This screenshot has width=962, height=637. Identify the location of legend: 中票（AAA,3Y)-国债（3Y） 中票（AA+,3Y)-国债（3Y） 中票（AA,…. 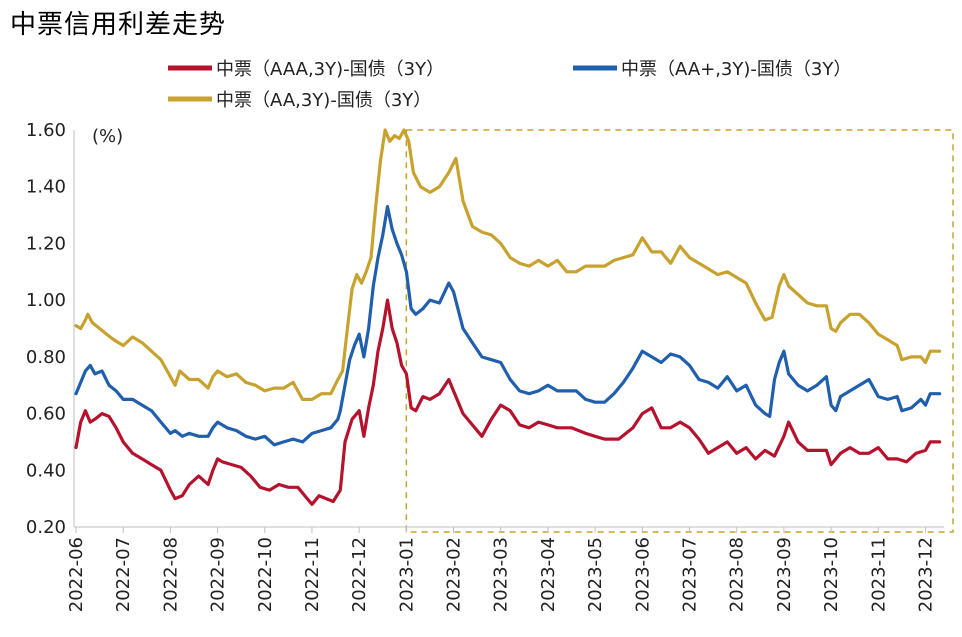
(509, 85).